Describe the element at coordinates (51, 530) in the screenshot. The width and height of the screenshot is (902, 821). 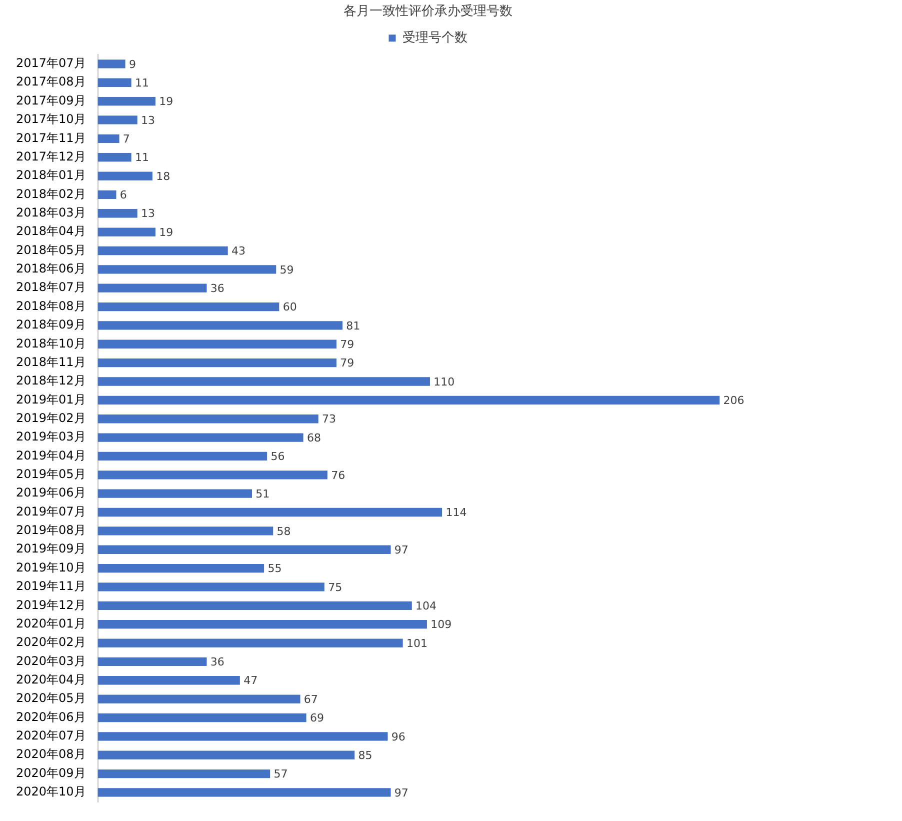
I see `y-tick-label: 2019年08月` at that location.